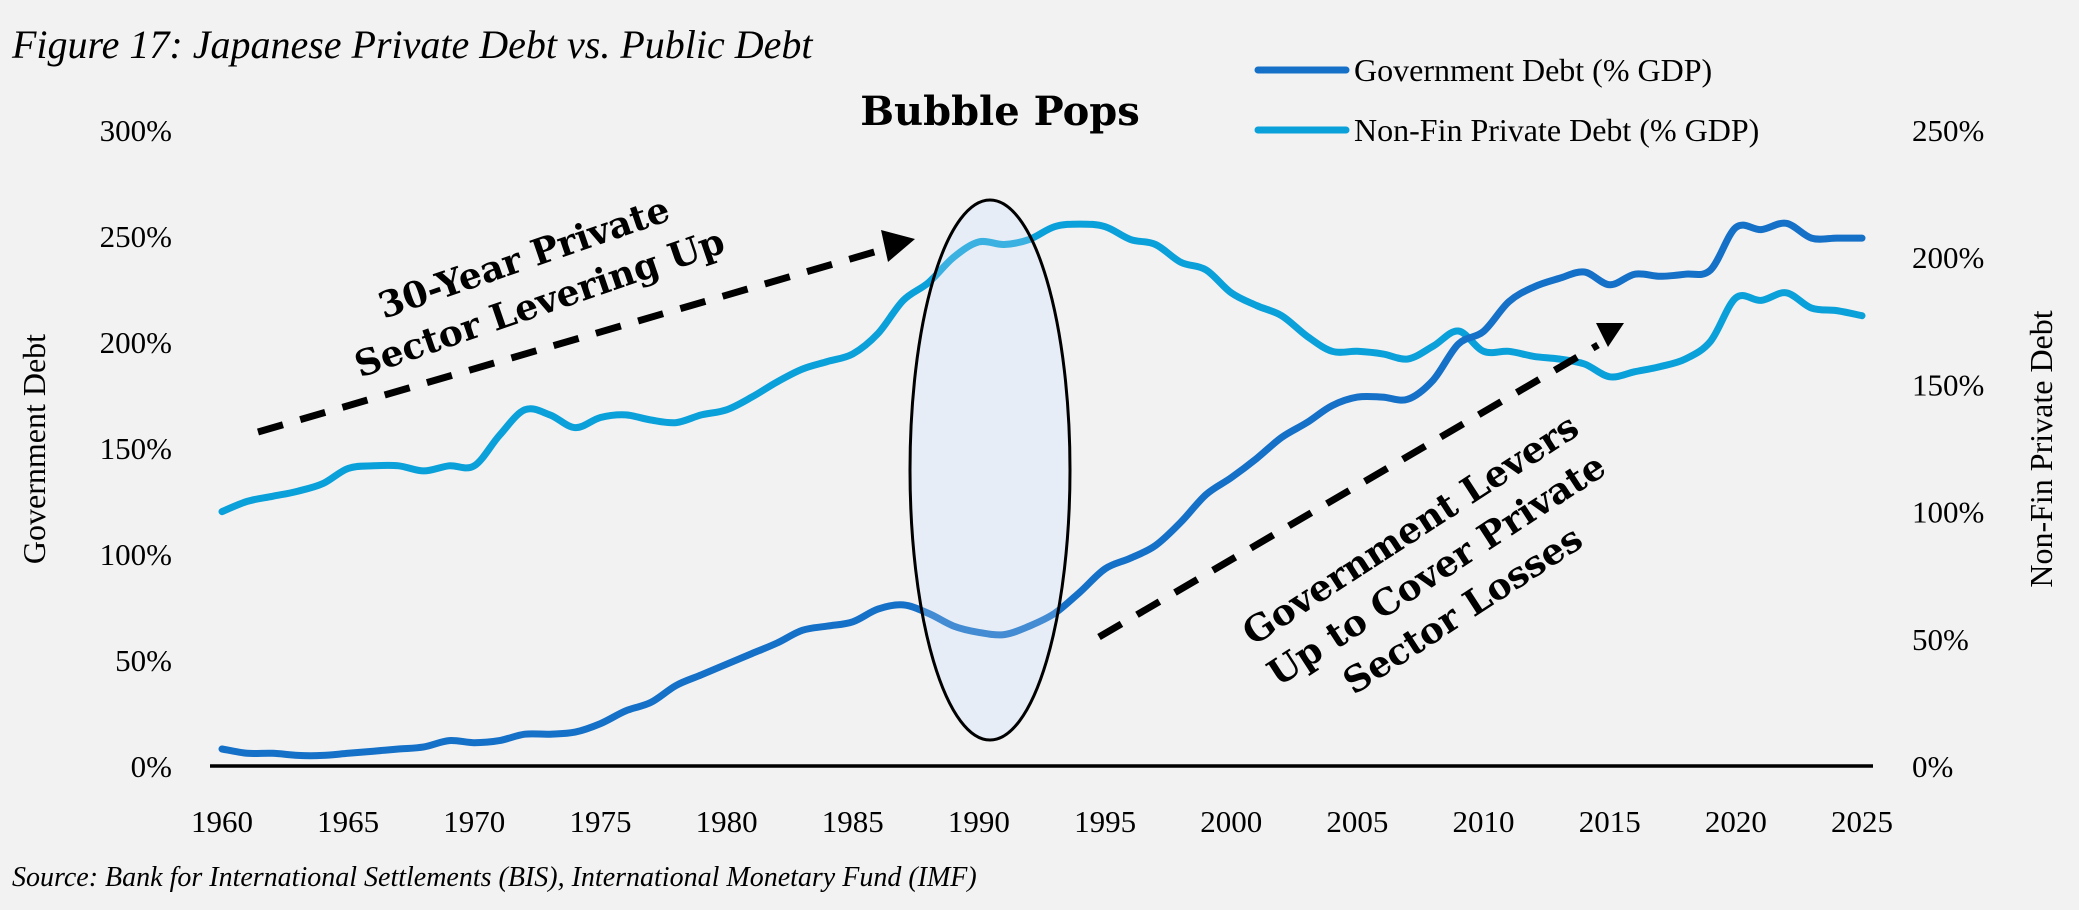 The image size is (2079, 910). Describe the element at coordinates (1940, 639) in the screenshot. I see `y-right-tick-label: 50%` at that location.